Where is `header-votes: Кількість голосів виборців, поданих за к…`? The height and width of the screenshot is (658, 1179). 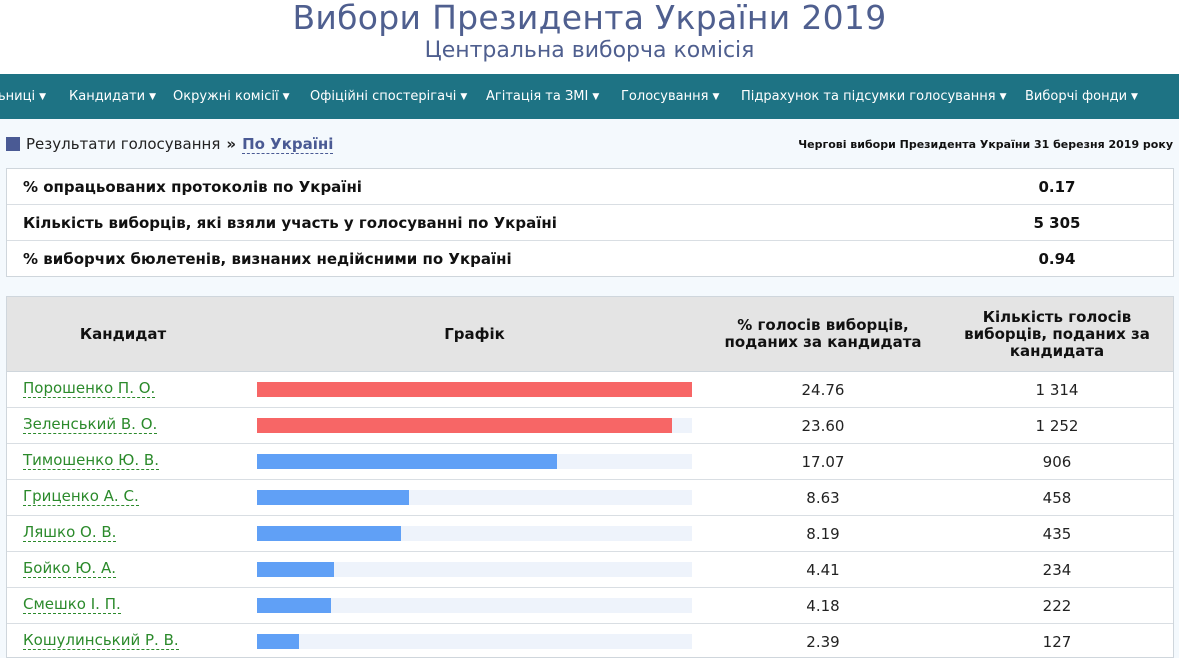
header-votes: Кількість голосів виборців, поданих за к… is located at coordinates (1057, 333).